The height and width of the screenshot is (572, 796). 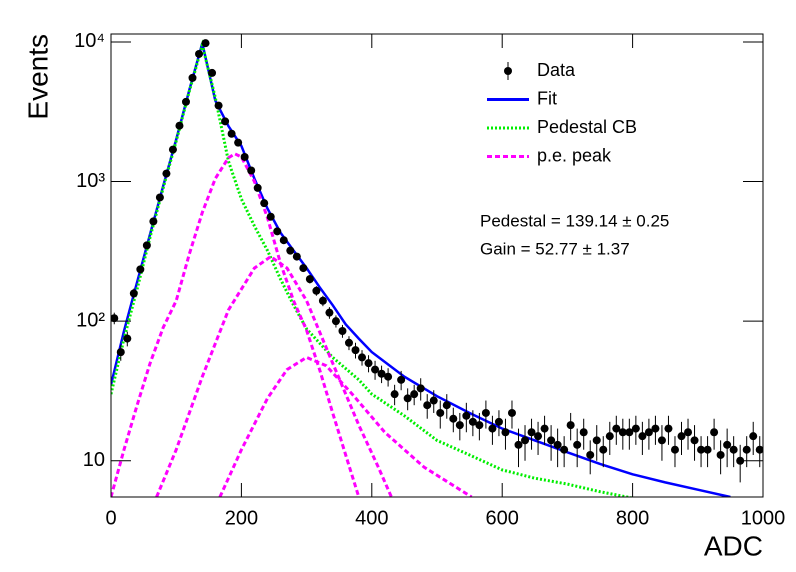 I want to click on legend-label: Fit, so click(x=547, y=98).